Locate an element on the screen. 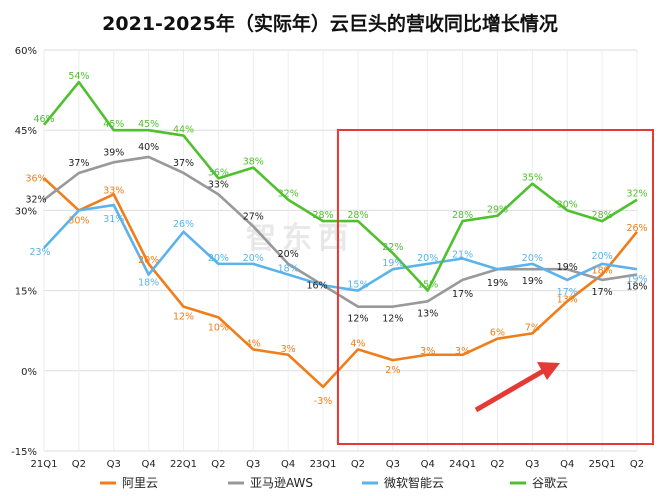 Image resolution: width=660 pixels, height=496 pixels. x-tick-label: 24Q1 is located at coordinates (462, 464).